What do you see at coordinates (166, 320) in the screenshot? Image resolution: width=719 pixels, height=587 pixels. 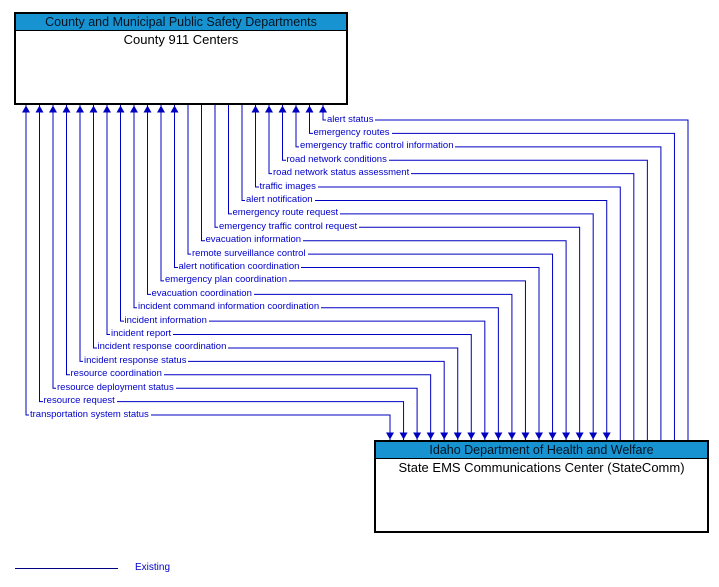 I see `flow-label: incident information` at bounding box center [166, 320].